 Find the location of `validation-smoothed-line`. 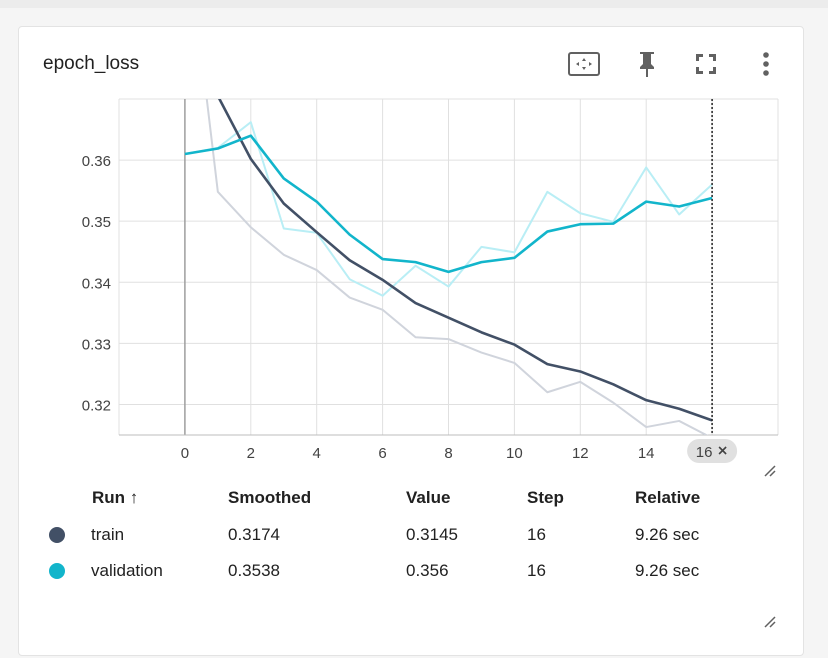

validation-smoothed-line is located at coordinates (448, 204).